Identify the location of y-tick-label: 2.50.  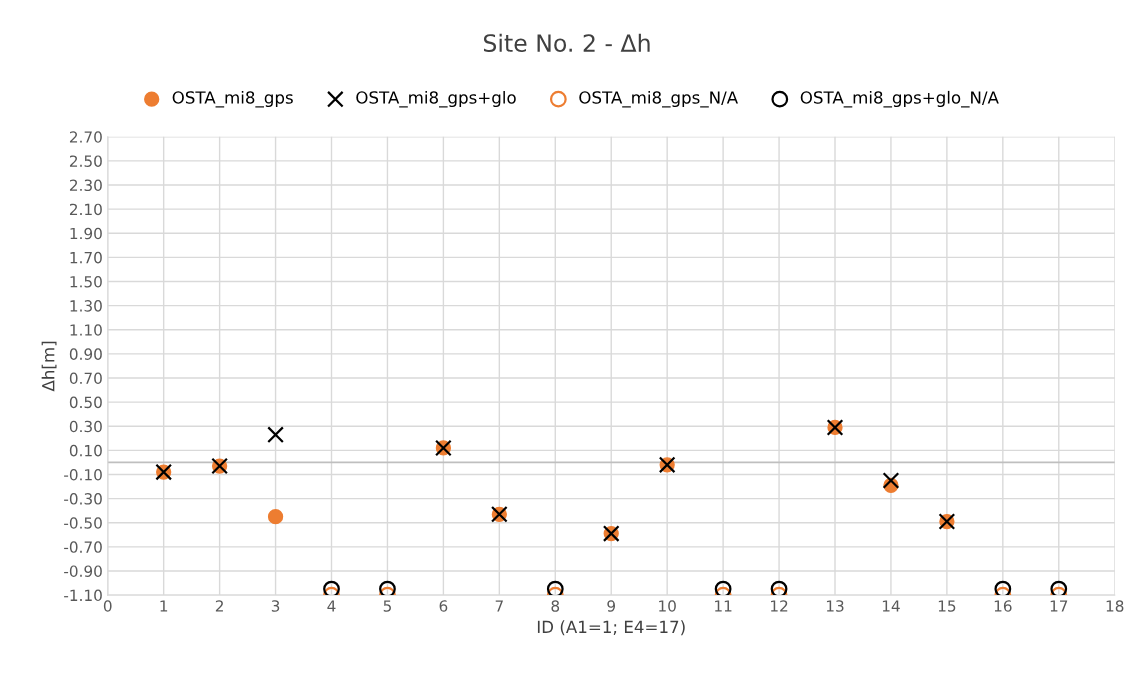
(85, 161).